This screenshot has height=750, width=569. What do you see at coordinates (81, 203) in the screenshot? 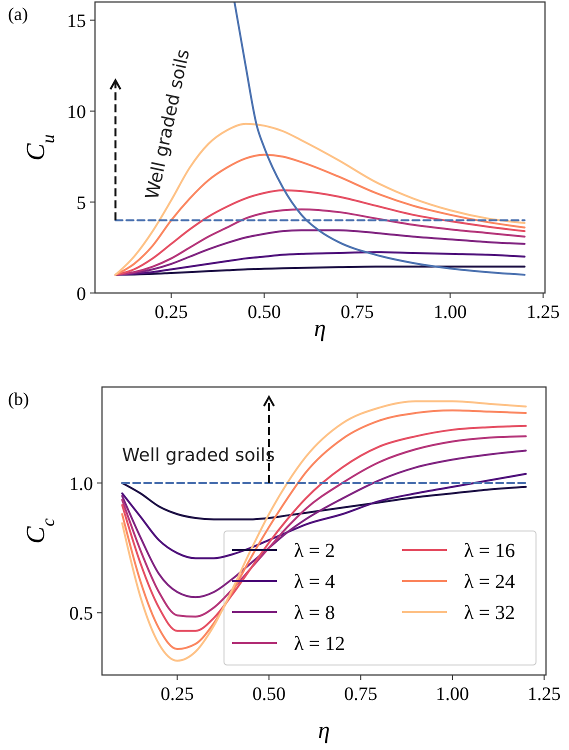
I see `y-tick-label: 5` at bounding box center [81, 203].